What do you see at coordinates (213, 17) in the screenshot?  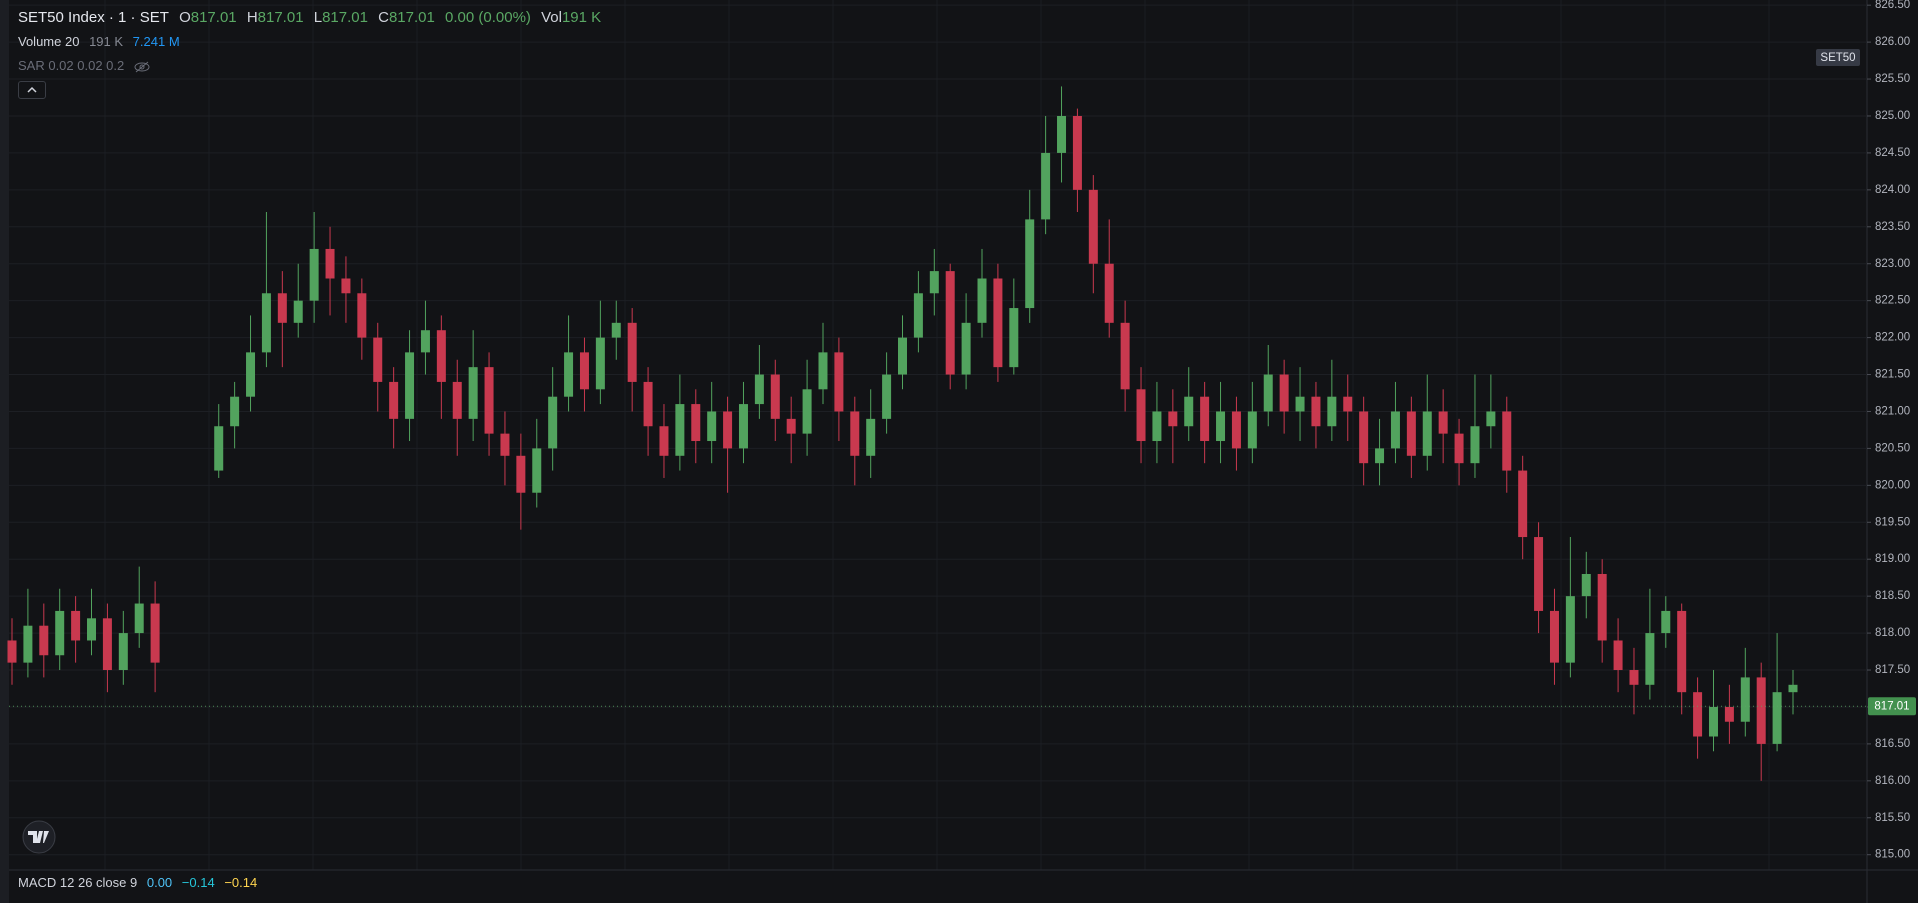 I see `open-value: 817.01` at bounding box center [213, 17].